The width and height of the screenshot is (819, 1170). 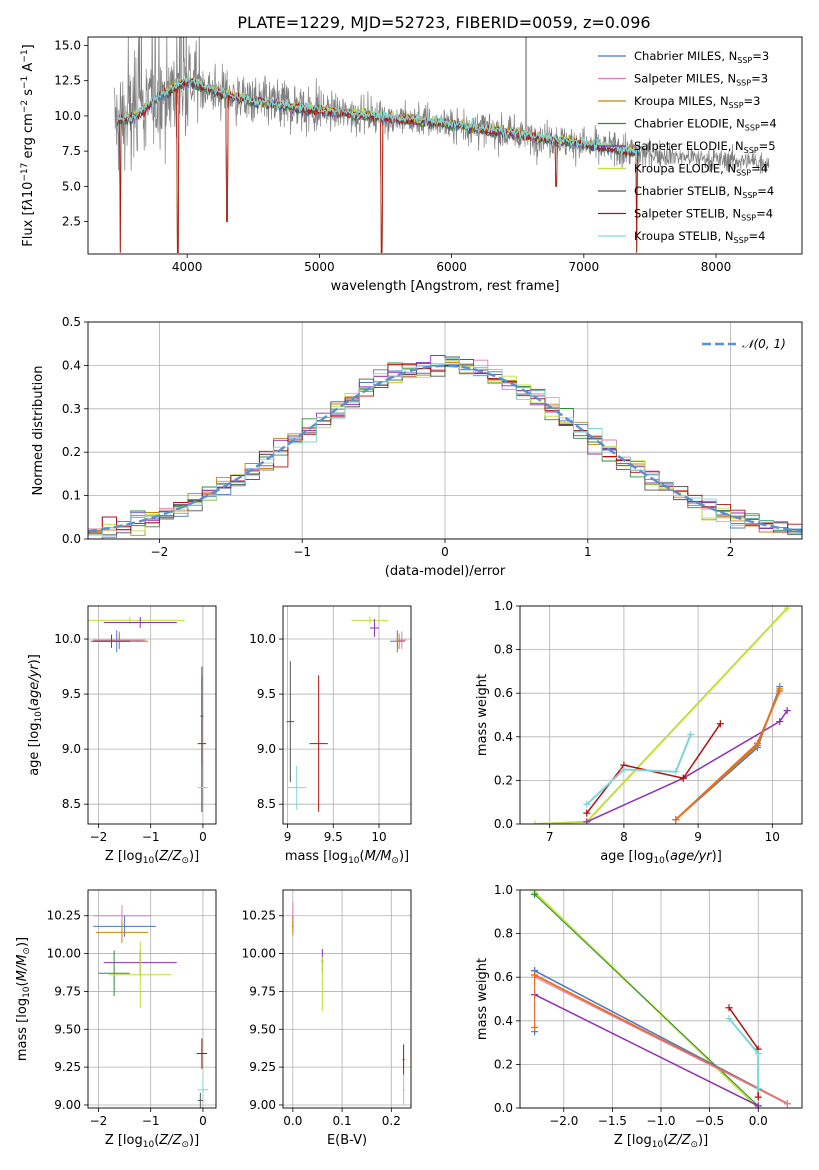 What do you see at coordinates (148, 714) in the screenshot?
I see `age-vs-Z-plot-area` at bounding box center [148, 714].